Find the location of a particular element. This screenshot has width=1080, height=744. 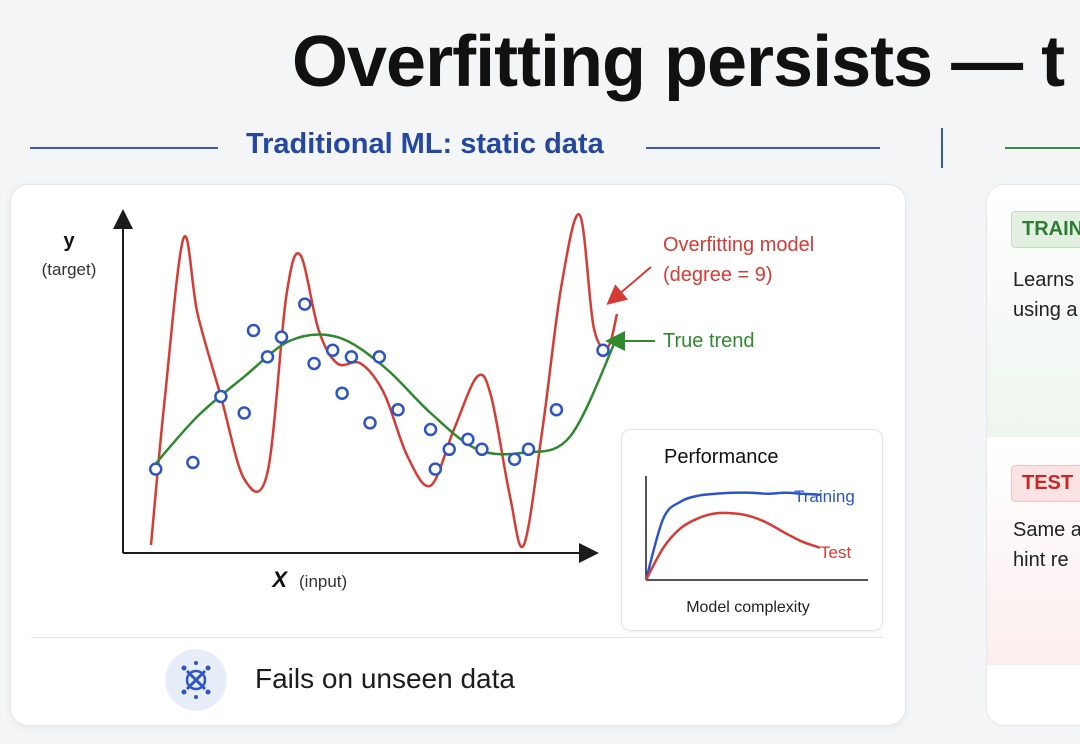

card-divider is located at coordinates (457, 637).